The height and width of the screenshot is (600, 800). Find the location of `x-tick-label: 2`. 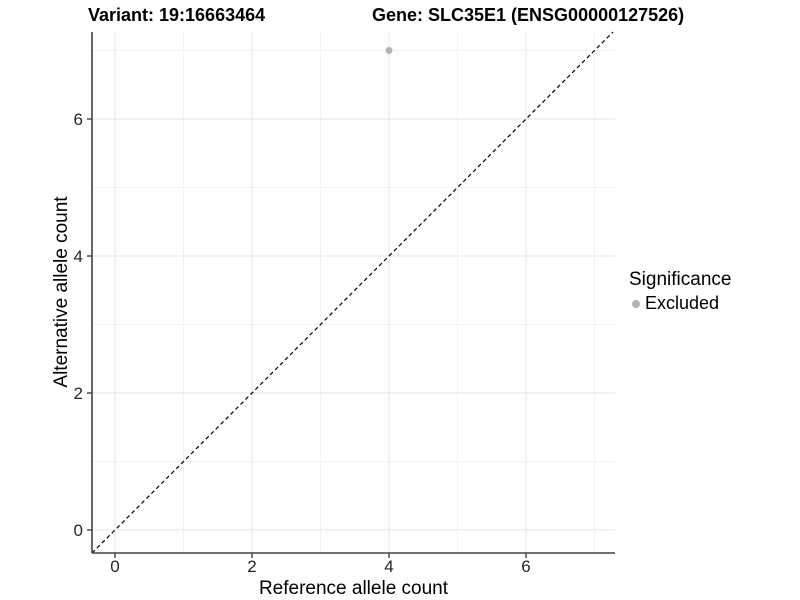

x-tick-label: 2 is located at coordinates (251, 566).